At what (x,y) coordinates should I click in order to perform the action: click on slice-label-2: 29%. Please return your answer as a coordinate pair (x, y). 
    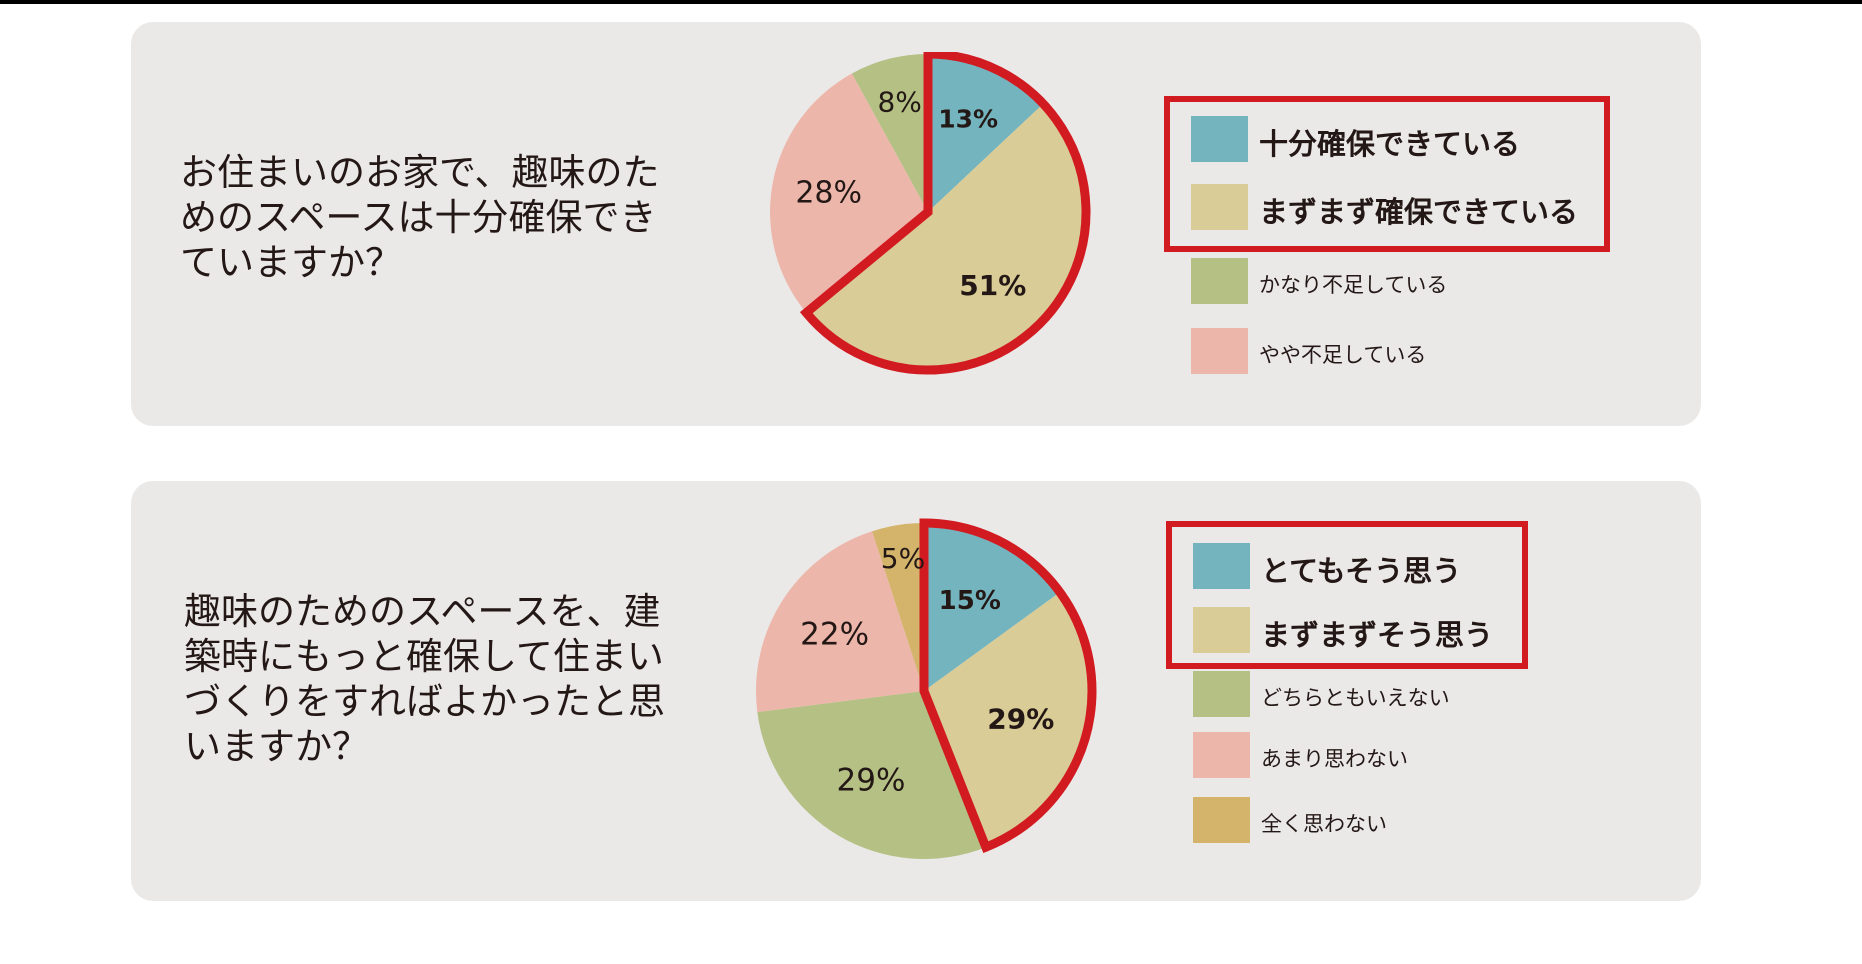
    Looking at the image, I should click on (1020, 719).